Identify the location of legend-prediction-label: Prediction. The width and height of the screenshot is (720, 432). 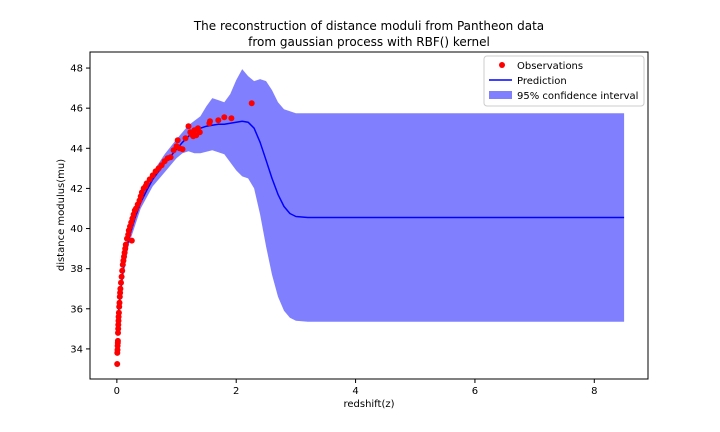
(542, 81).